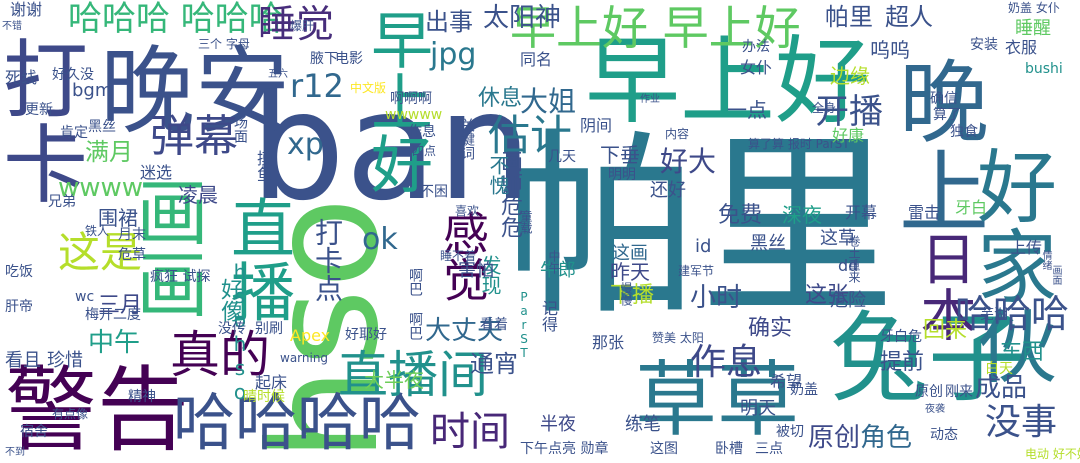 This screenshot has height=463, width=1080. I want to click on word: 喜欢, so click(467, 211).